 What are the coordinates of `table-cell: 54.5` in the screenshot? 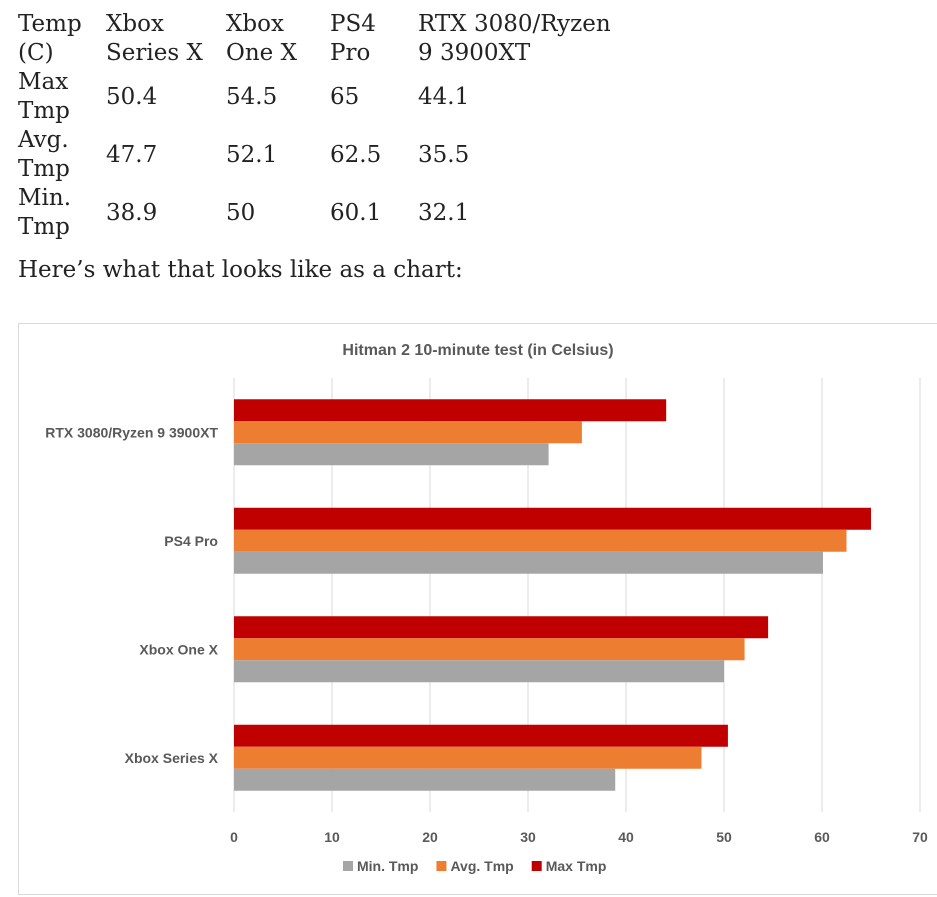 It's located at (252, 96).